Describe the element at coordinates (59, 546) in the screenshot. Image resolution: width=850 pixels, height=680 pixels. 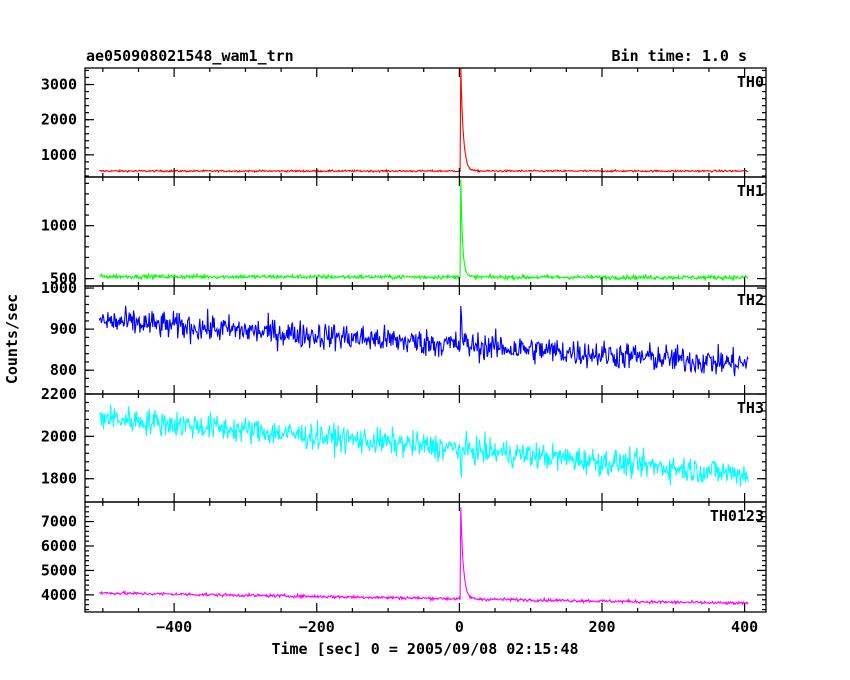
I see `y-tick-label: 6000` at that location.